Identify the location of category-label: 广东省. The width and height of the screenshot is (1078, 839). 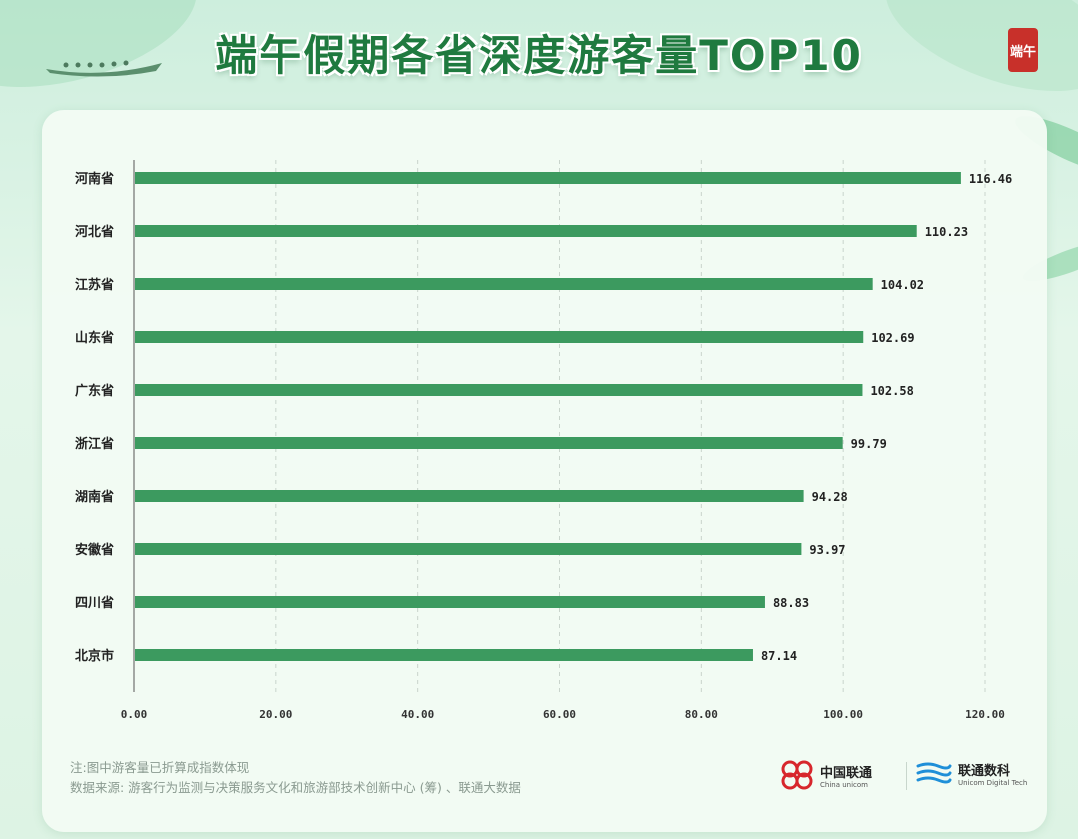
(94, 391).